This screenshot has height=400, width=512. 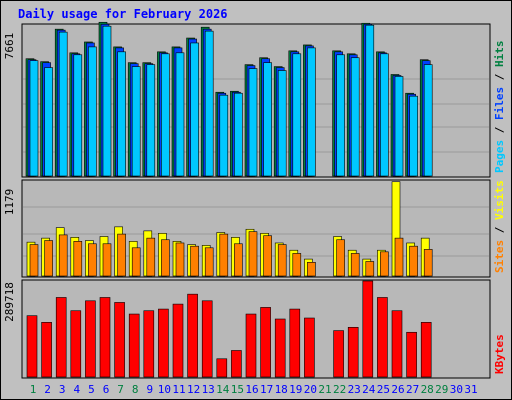 What do you see at coordinates (397, 389) in the screenshot?
I see `day-label-26: 26` at bounding box center [397, 389].